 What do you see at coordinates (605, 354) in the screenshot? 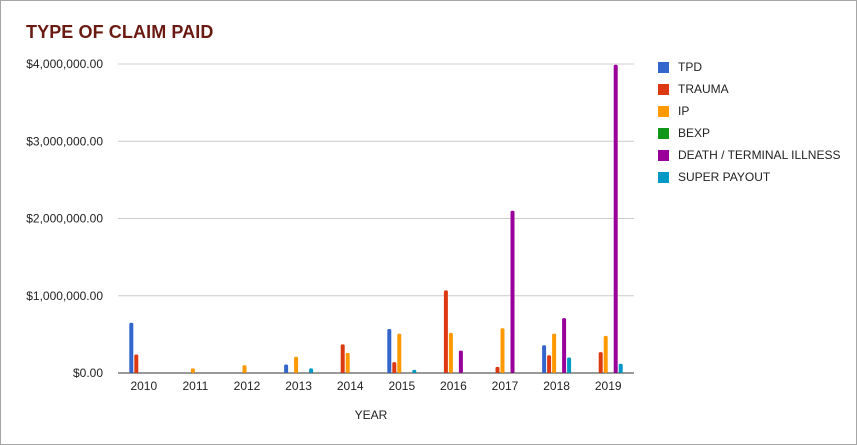
I see `bar-ip-2019` at bounding box center [605, 354].